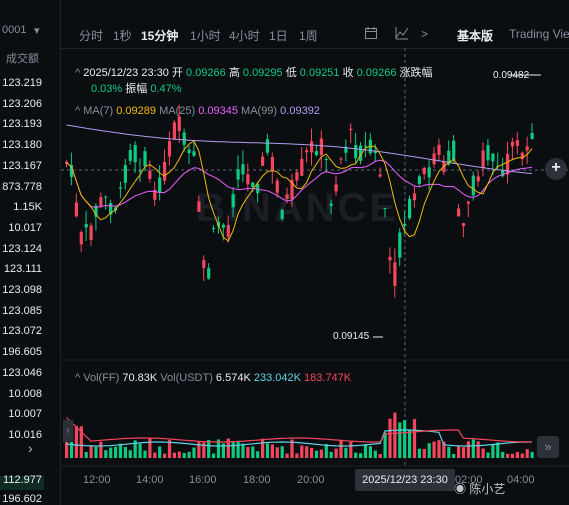 The image size is (569, 505). Describe the element at coordinates (160, 36) in the screenshot. I see `tab-15m: 15分钟` at that location.